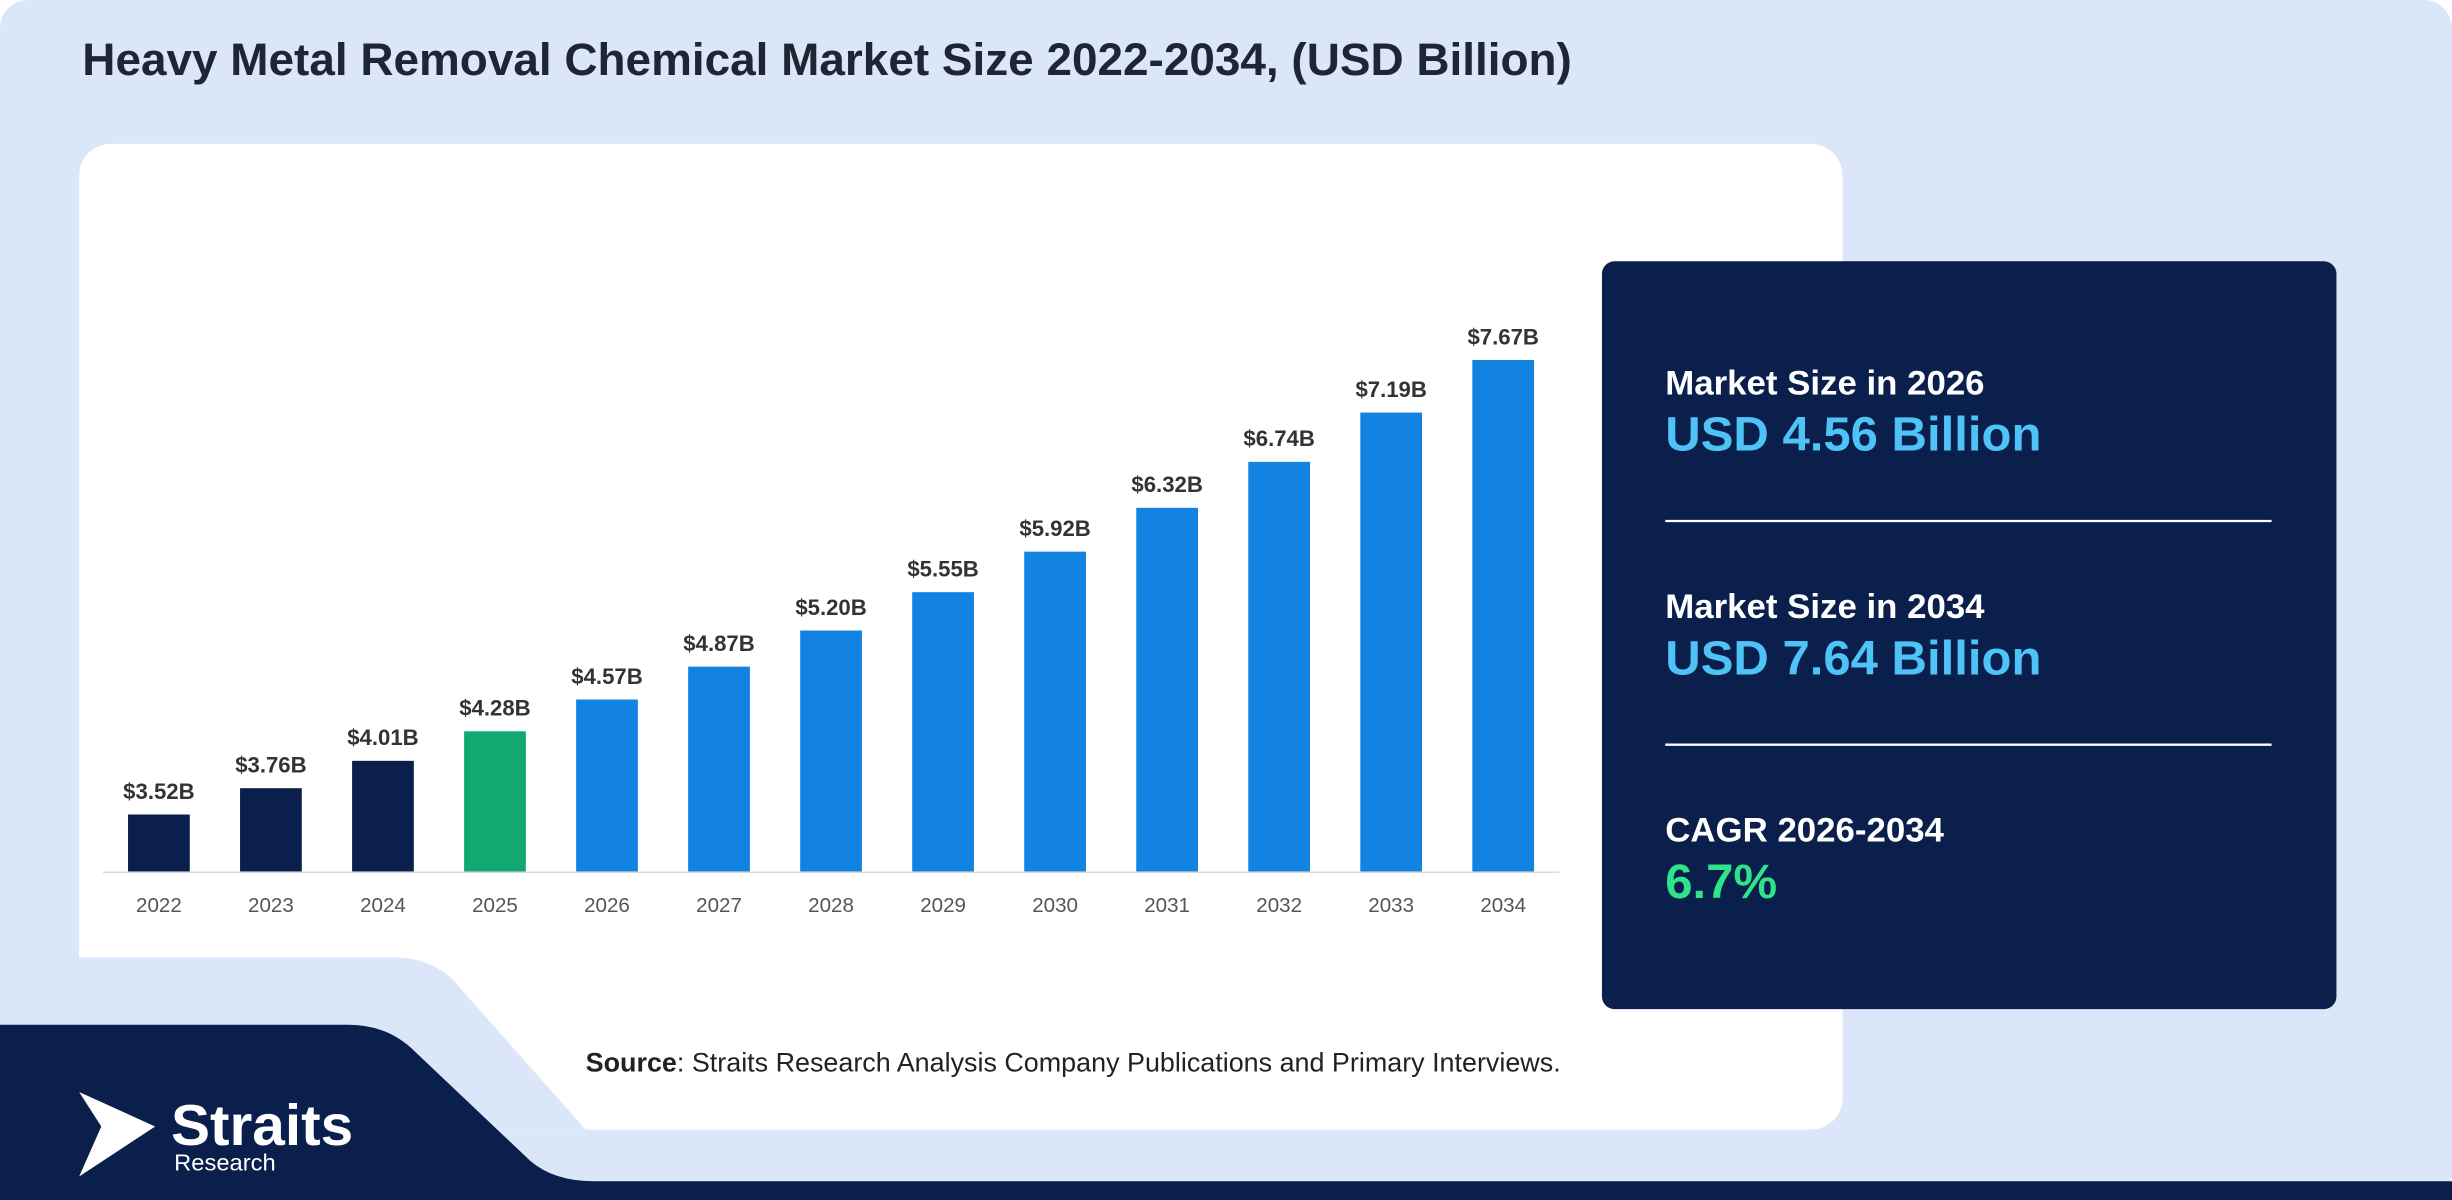 Image resolution: width=2452 pixels, height=1200 pixels. Describe the element at coordinates (1853, 435) in the screenshot. I see `stat-value: USD 4.56 Billion` at that location.